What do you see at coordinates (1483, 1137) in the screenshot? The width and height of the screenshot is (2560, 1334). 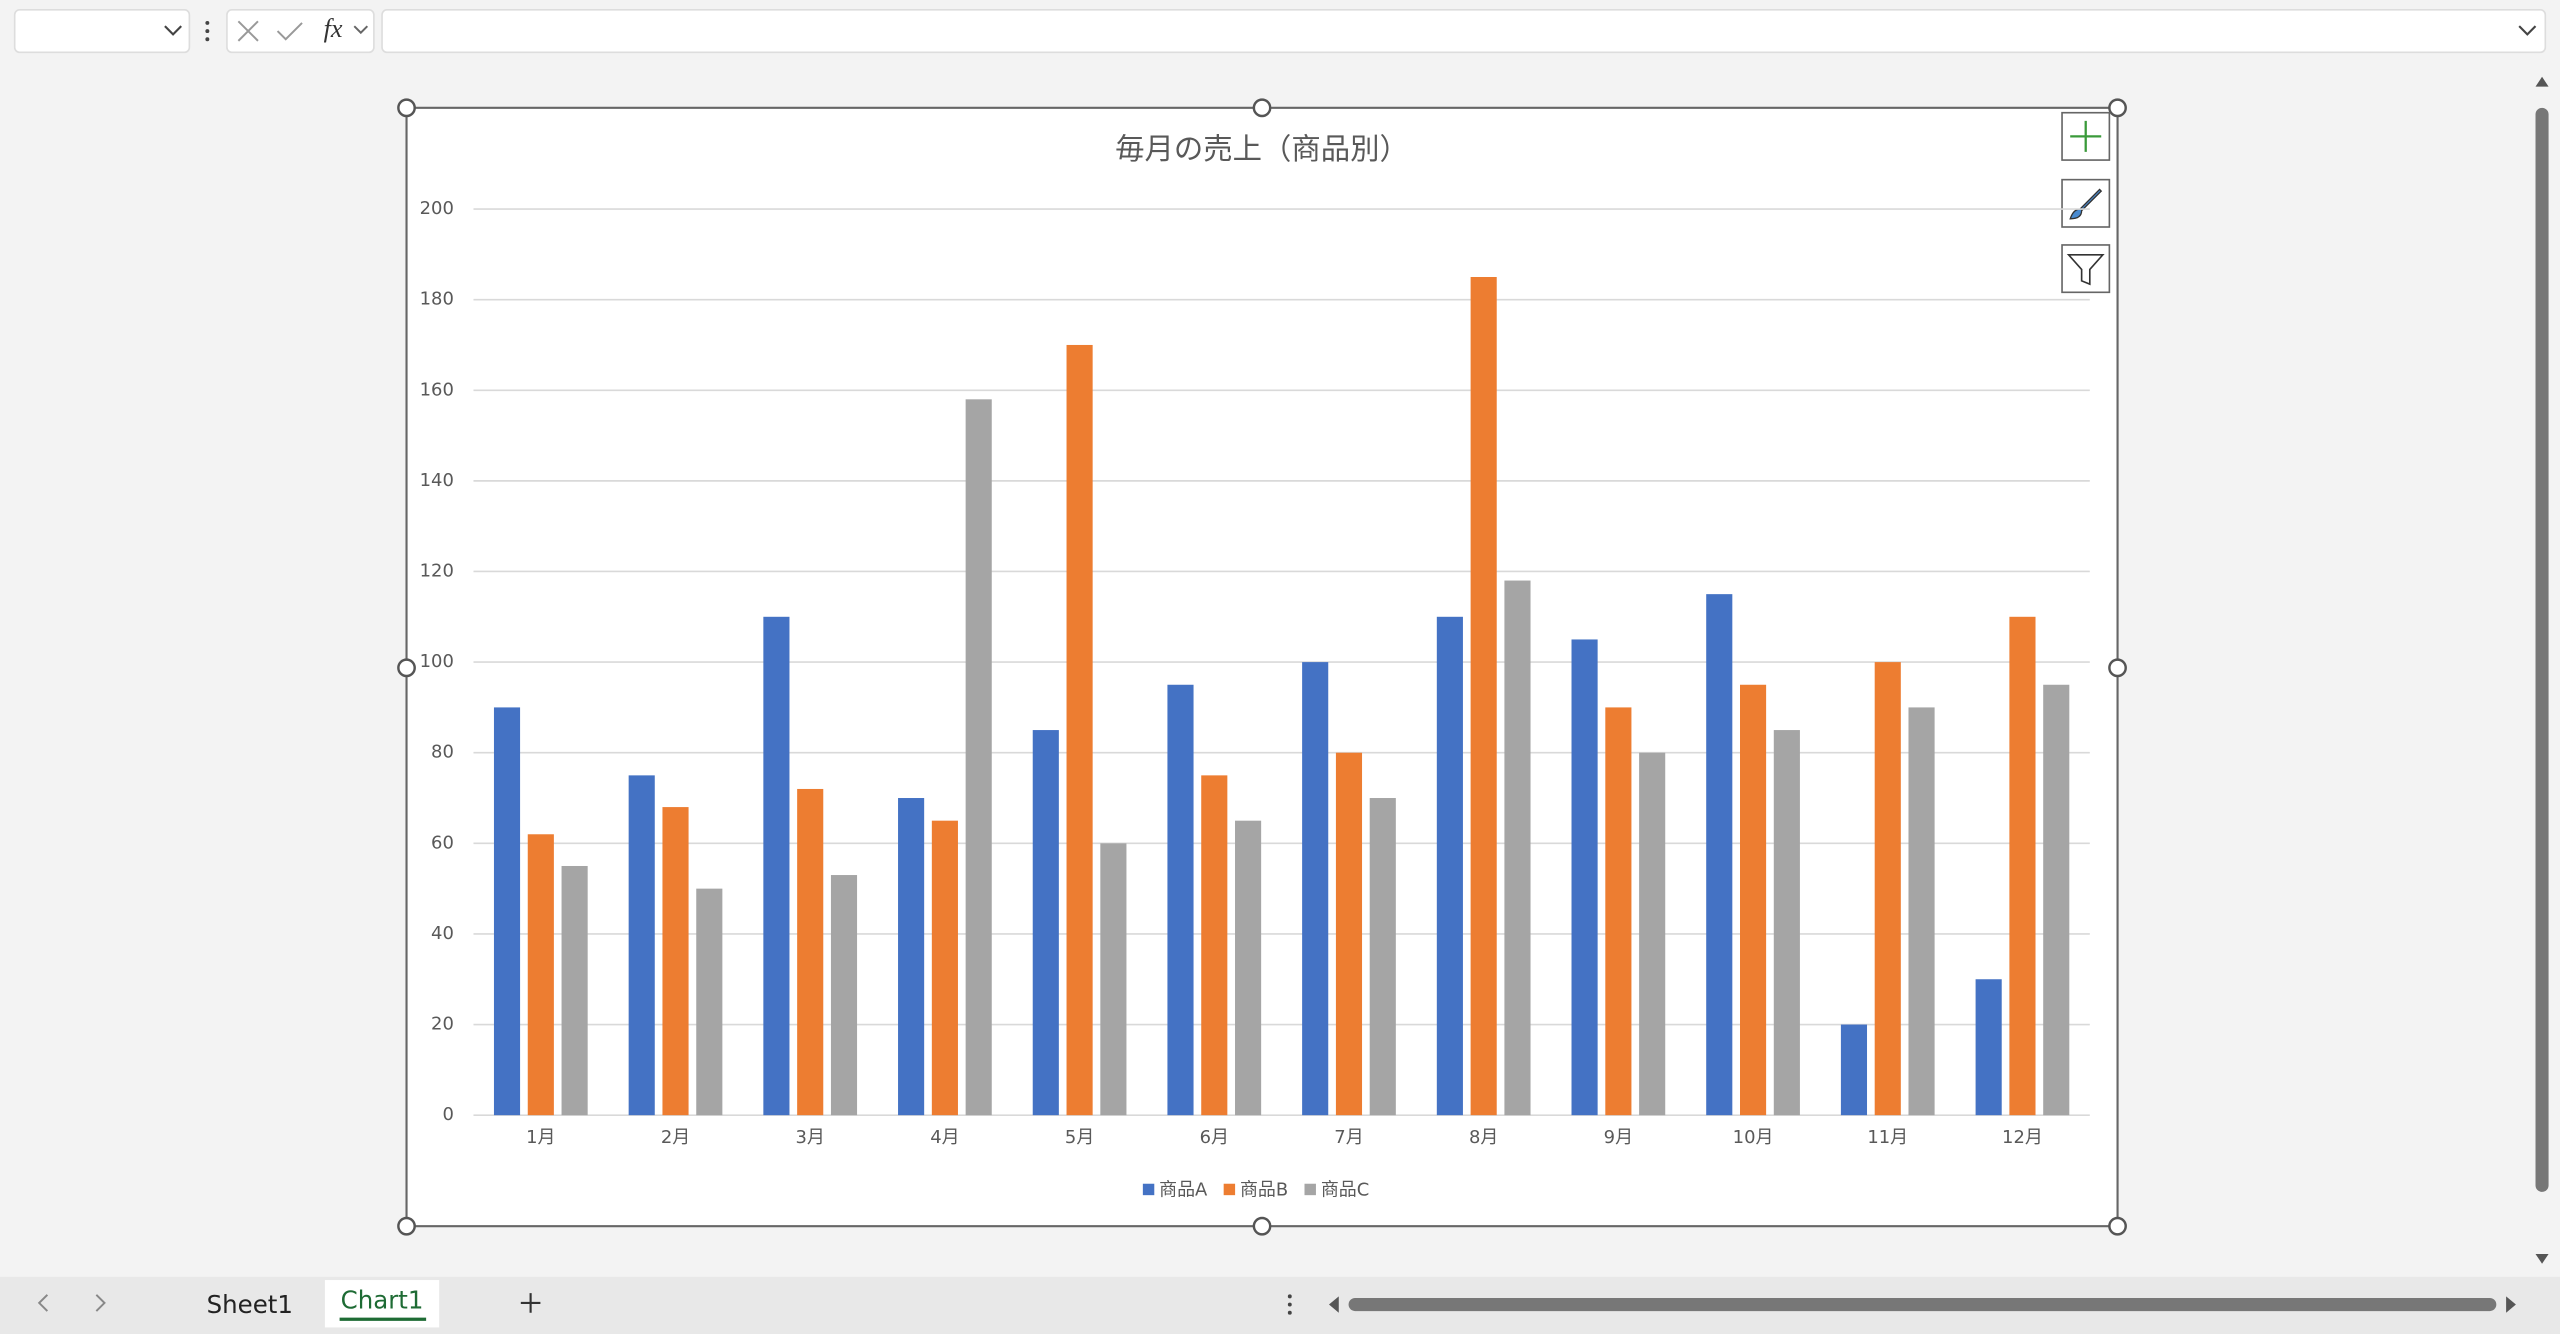 I see `x-tick-label: 8月` at bounding box center [1483, 1137].